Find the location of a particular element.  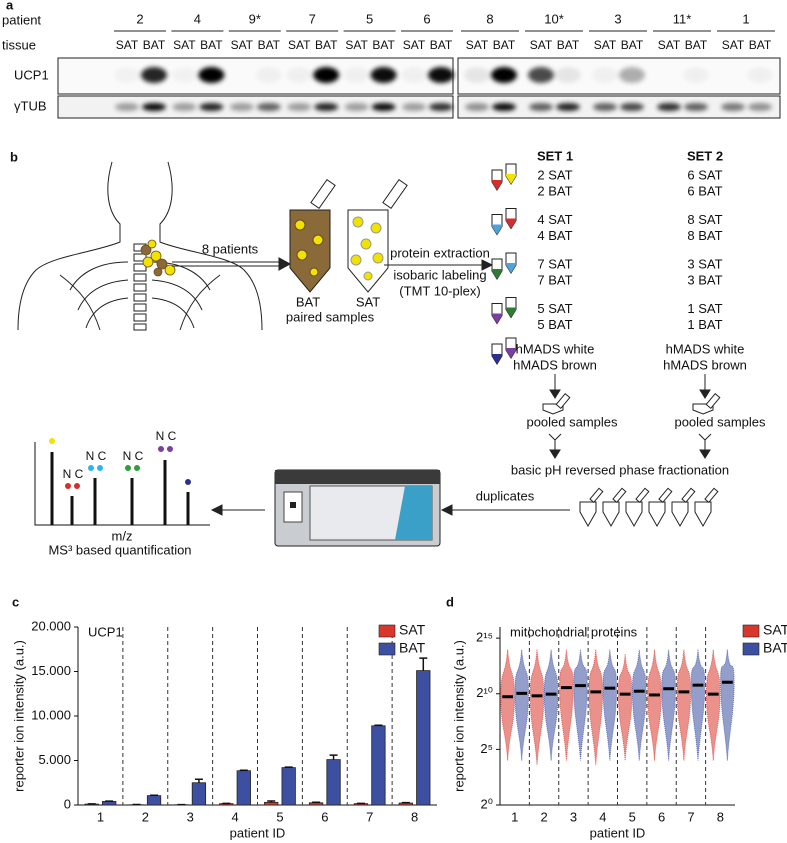

set-row: 2 SAT is located at coordinates (554, 174).